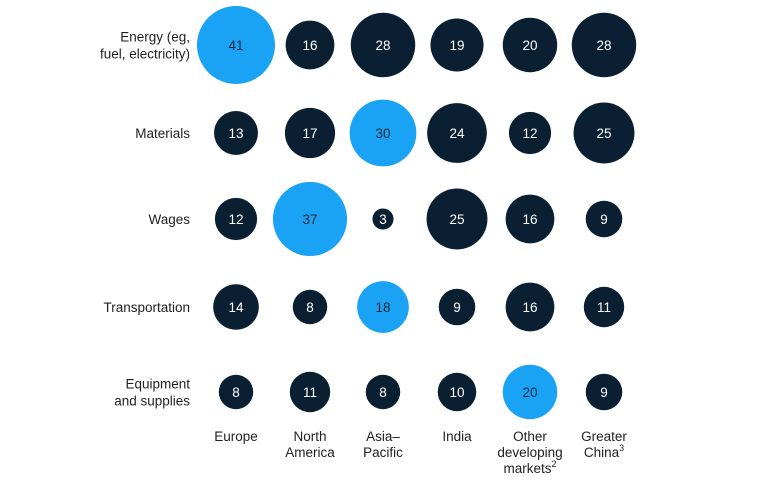 The width and height of the screenshot is (767, 480). What do you see at coordinates (152, 393) in the screenshot?
I see `row-label: Equipment and supplies` at bounding box center [152, 393].